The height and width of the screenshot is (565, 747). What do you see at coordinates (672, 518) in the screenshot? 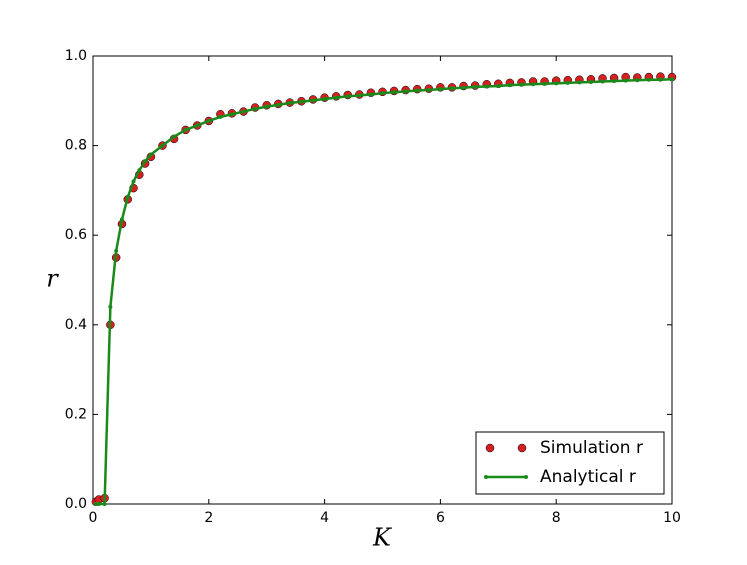
I see `x-tick-label: 10` at bounding box center [672, 518].